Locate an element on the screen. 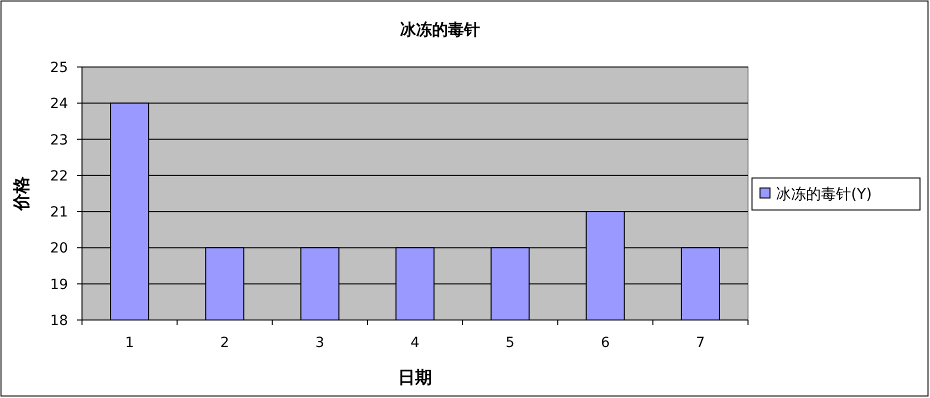 Image resolution: width=930 pixels, height=398 pixels. x-tick-label: 4 is located at coordinates (415, 343).